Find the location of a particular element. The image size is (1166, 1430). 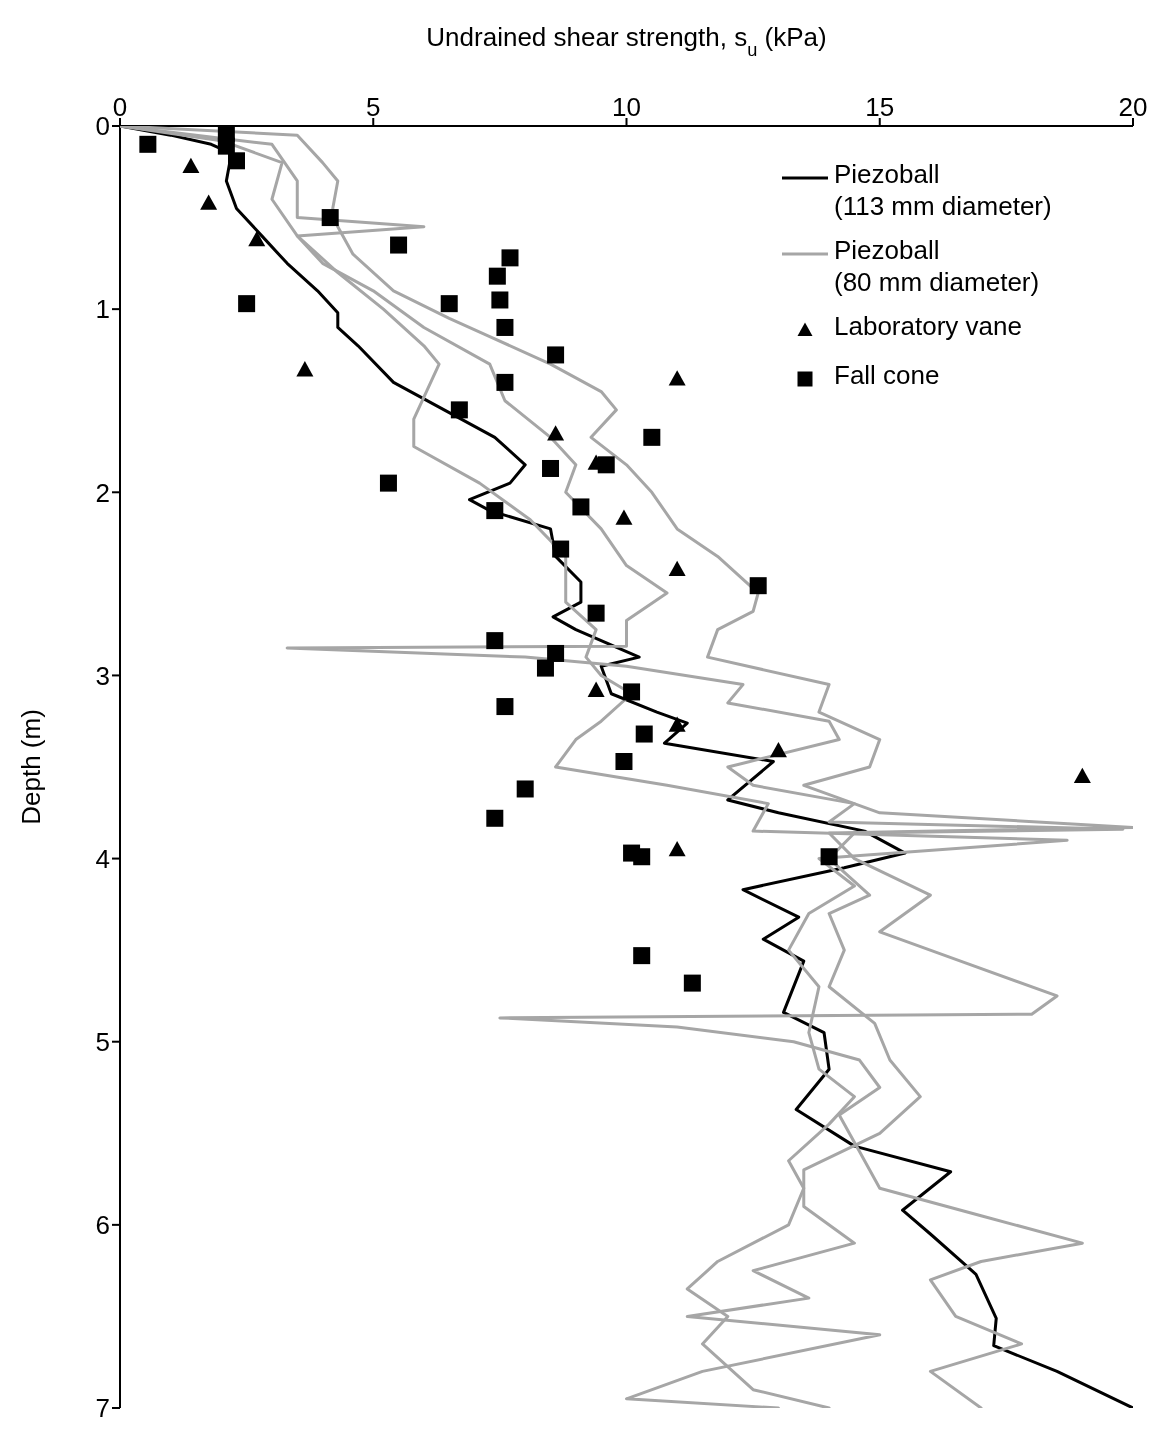

x-tick-label: 10 is located at coordinates (626, 107).